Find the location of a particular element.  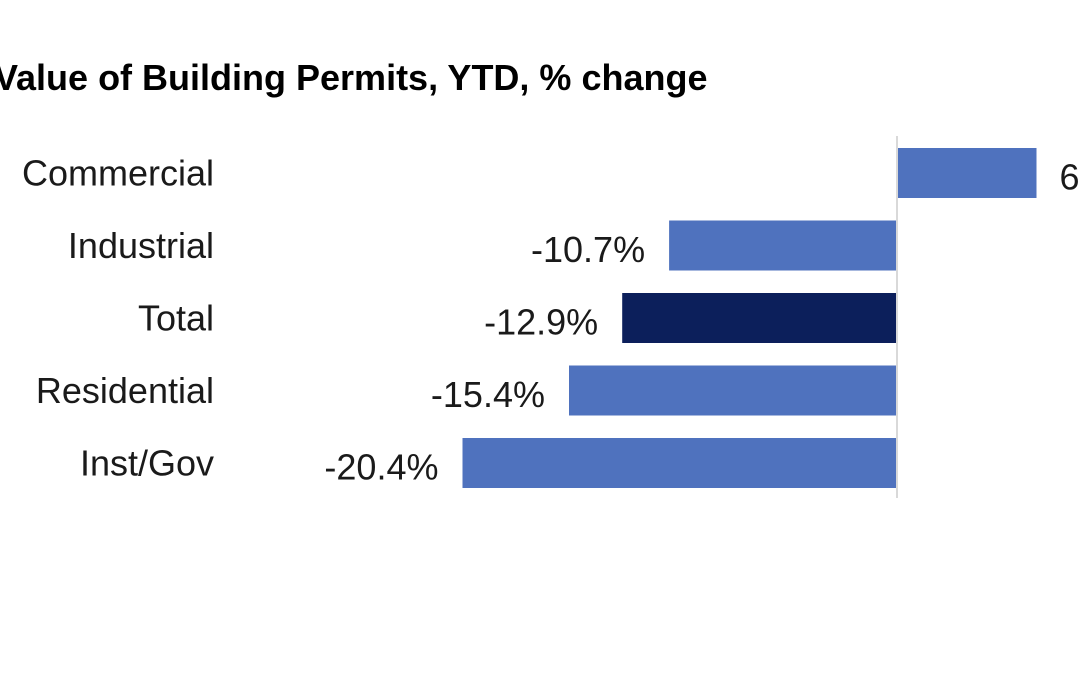

bar-inst-gov is located at coordinates (679, 463).